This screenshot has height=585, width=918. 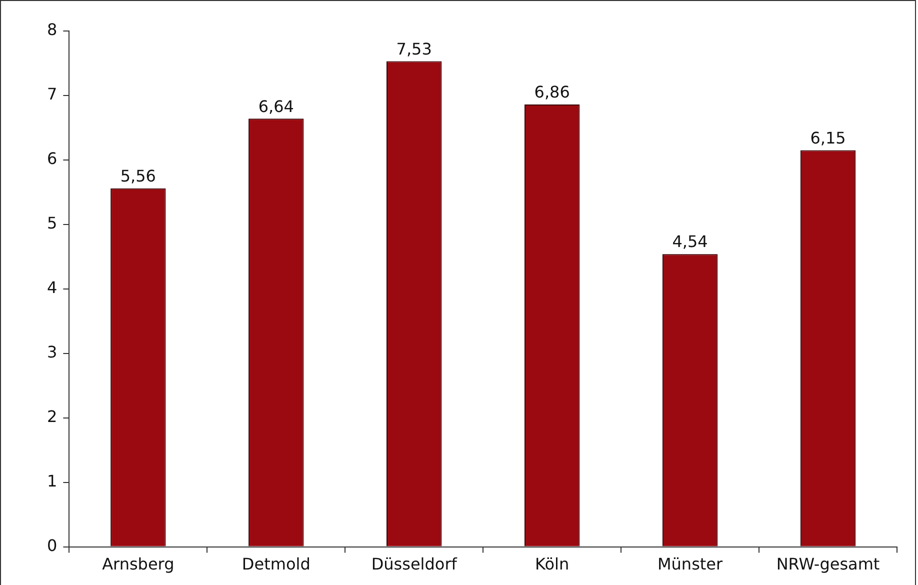 What do you see at coordinates (52, 94) in the screenshot?
I see `y-tick-label: 7` at bounding box center [52, 94].